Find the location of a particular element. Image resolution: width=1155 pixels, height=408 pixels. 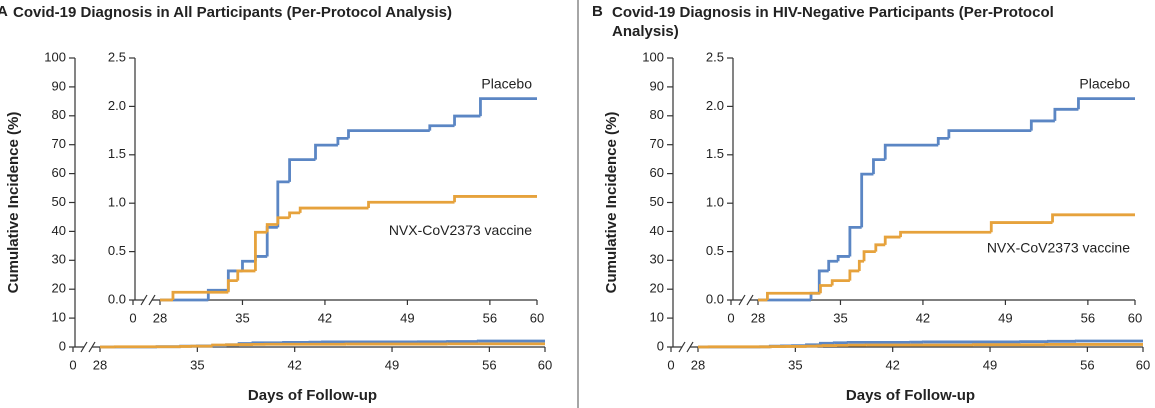

x-tick-label: 56 is located at coordinates (1087, 364).